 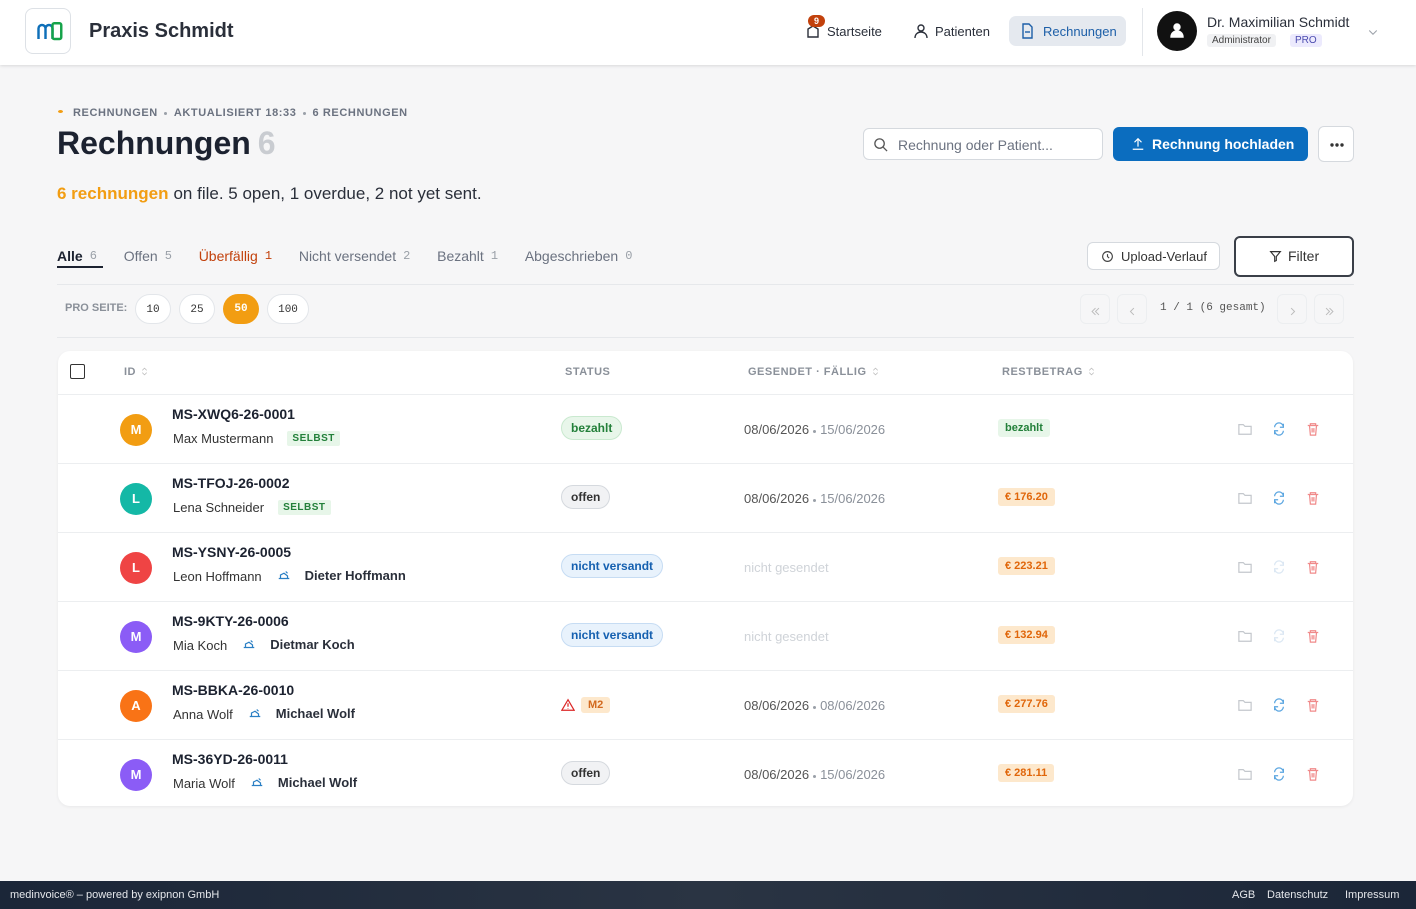 What do you see at coordinates (962, 31) in the screenshot?
I see `nav-label: Patienten` at bounding box center [962, 31].